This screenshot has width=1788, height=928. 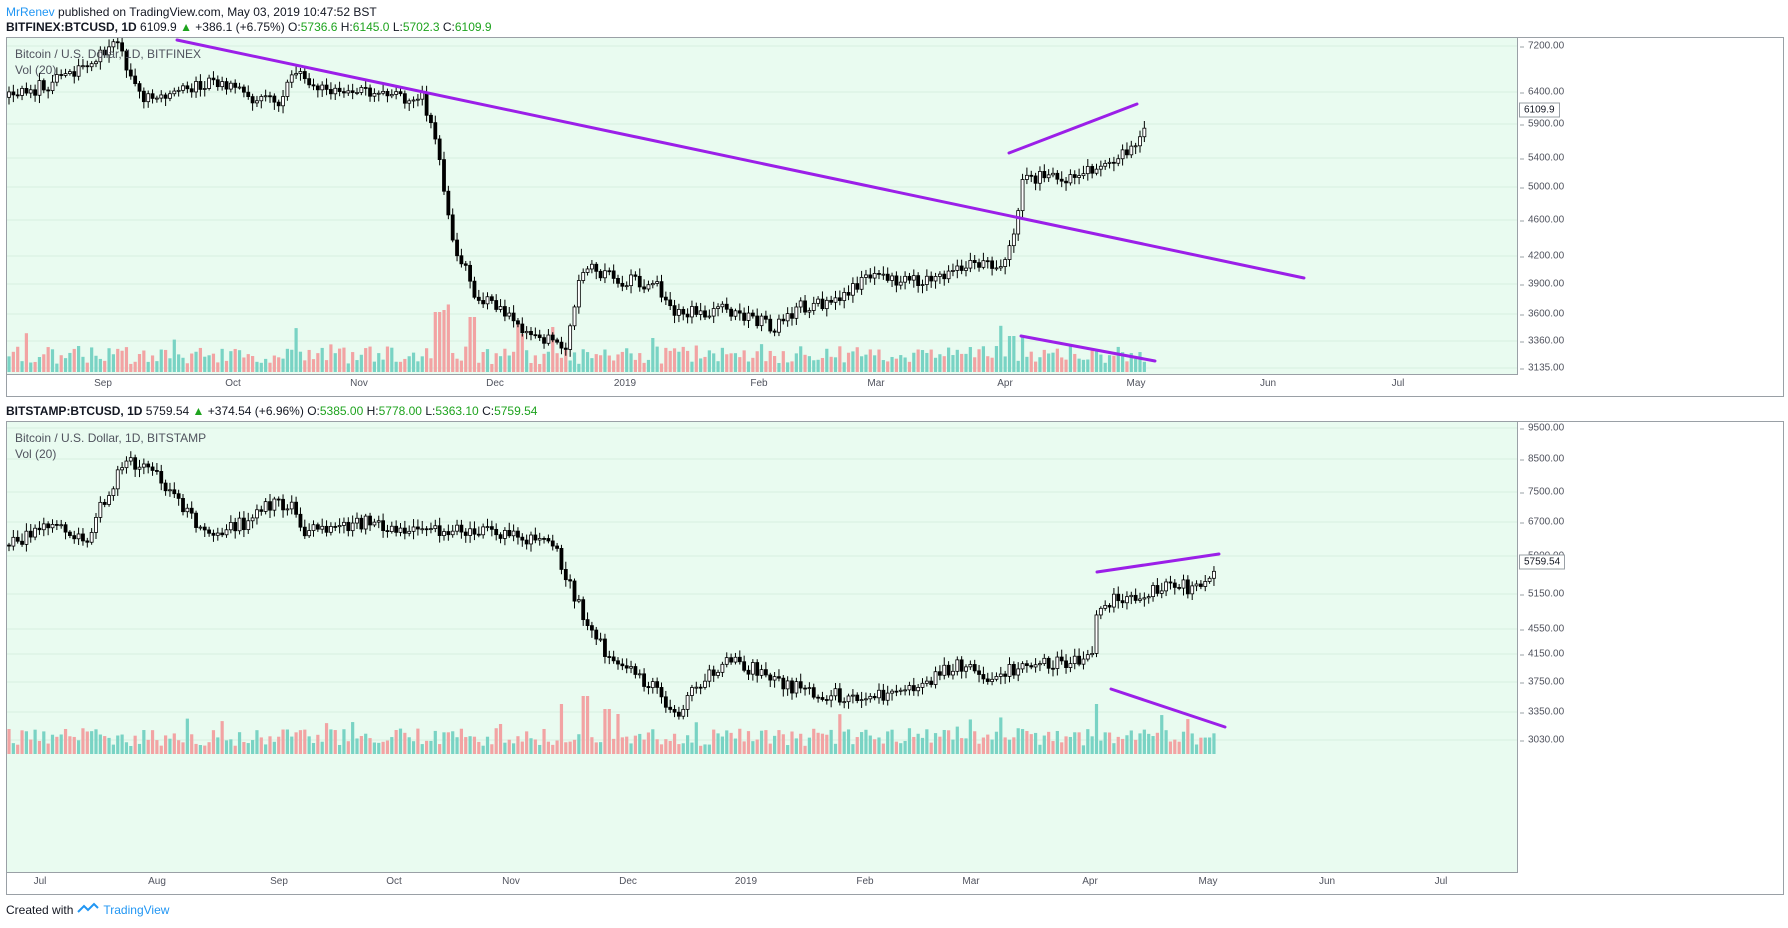 I want to click on chart2-symbol: BITSTAMP:BTCUSD, 1D, so click(x=74, y=411).